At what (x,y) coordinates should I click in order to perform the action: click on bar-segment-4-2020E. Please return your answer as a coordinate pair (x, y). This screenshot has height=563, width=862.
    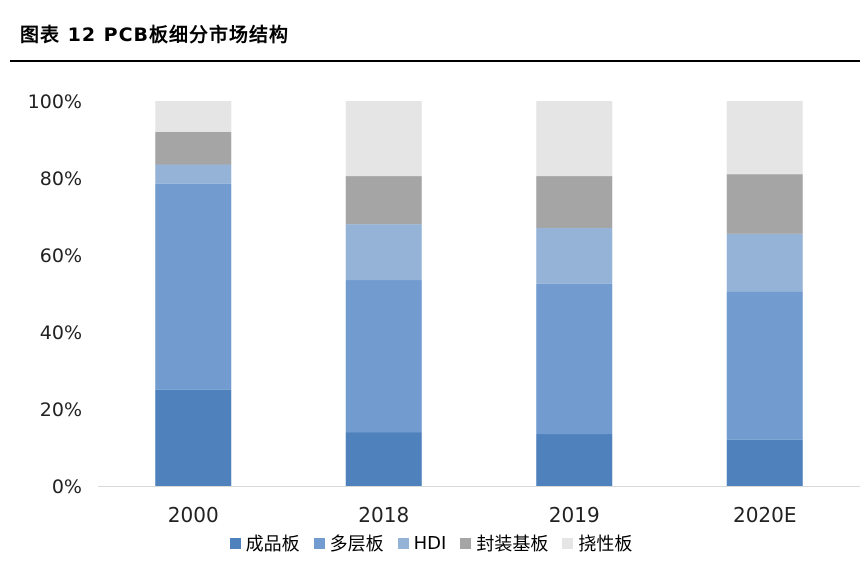
    Looking at the image, I should click on (764, 204).